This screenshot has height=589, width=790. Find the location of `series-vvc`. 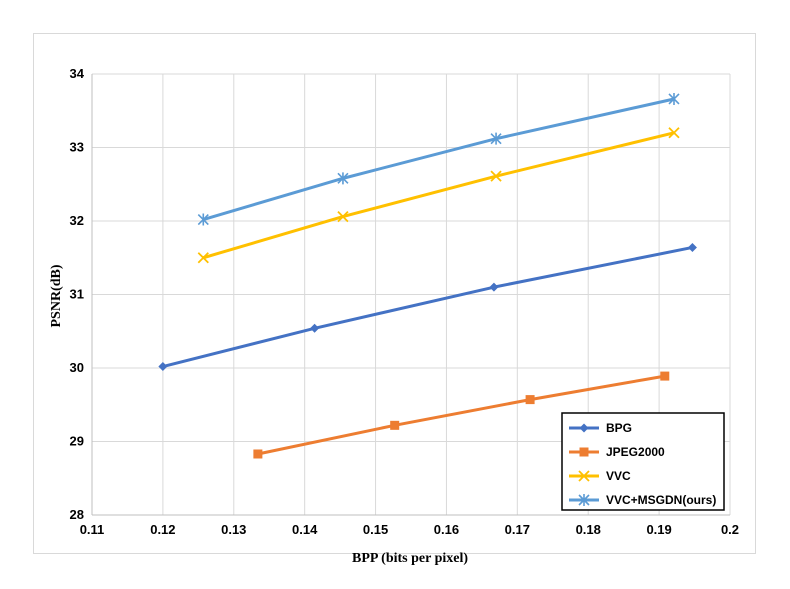

series-vvc is located at coordinates (438, 195).